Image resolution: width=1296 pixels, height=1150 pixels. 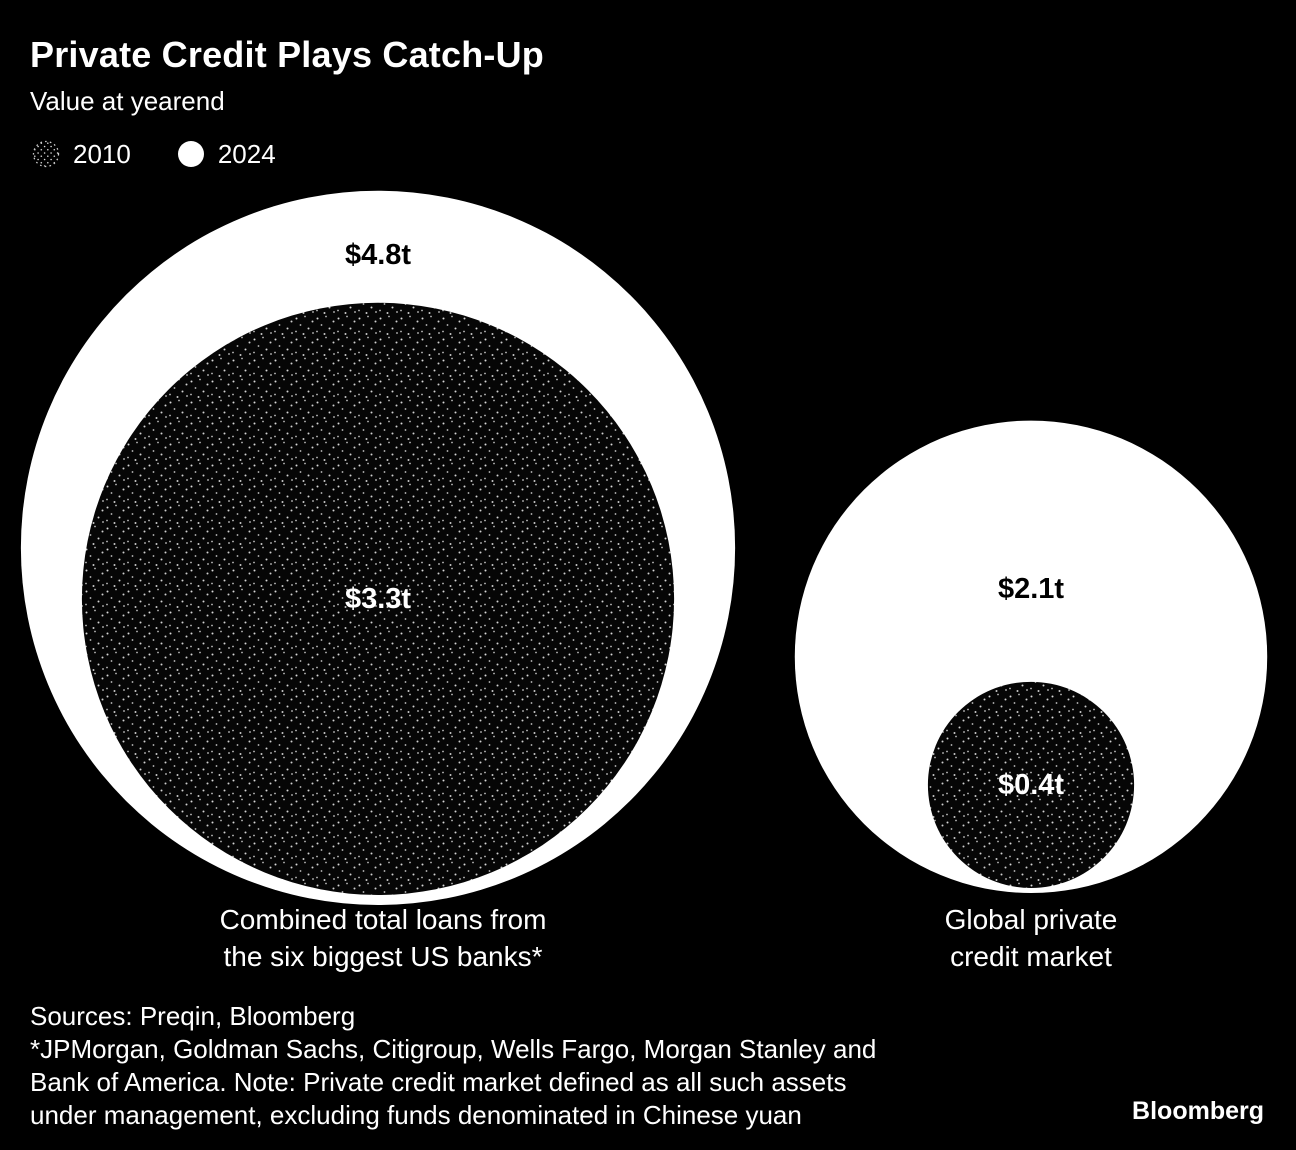 What do you see at coordinates (46, 154) in the screenshot?
I see `stippled-circle-swatch-icon` at bounding box center [46, 154].